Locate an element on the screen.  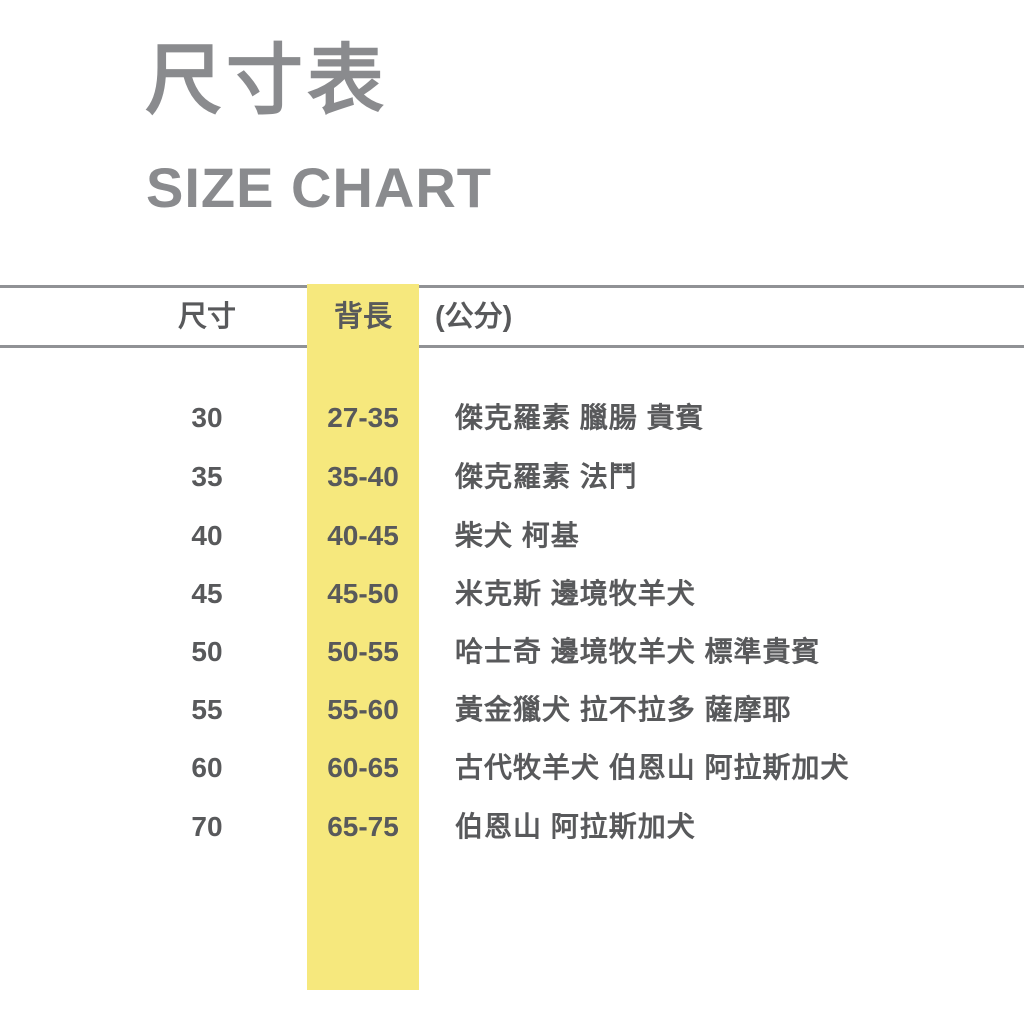
back-length-cell: 65-75 is located at coordinates (363, 826).